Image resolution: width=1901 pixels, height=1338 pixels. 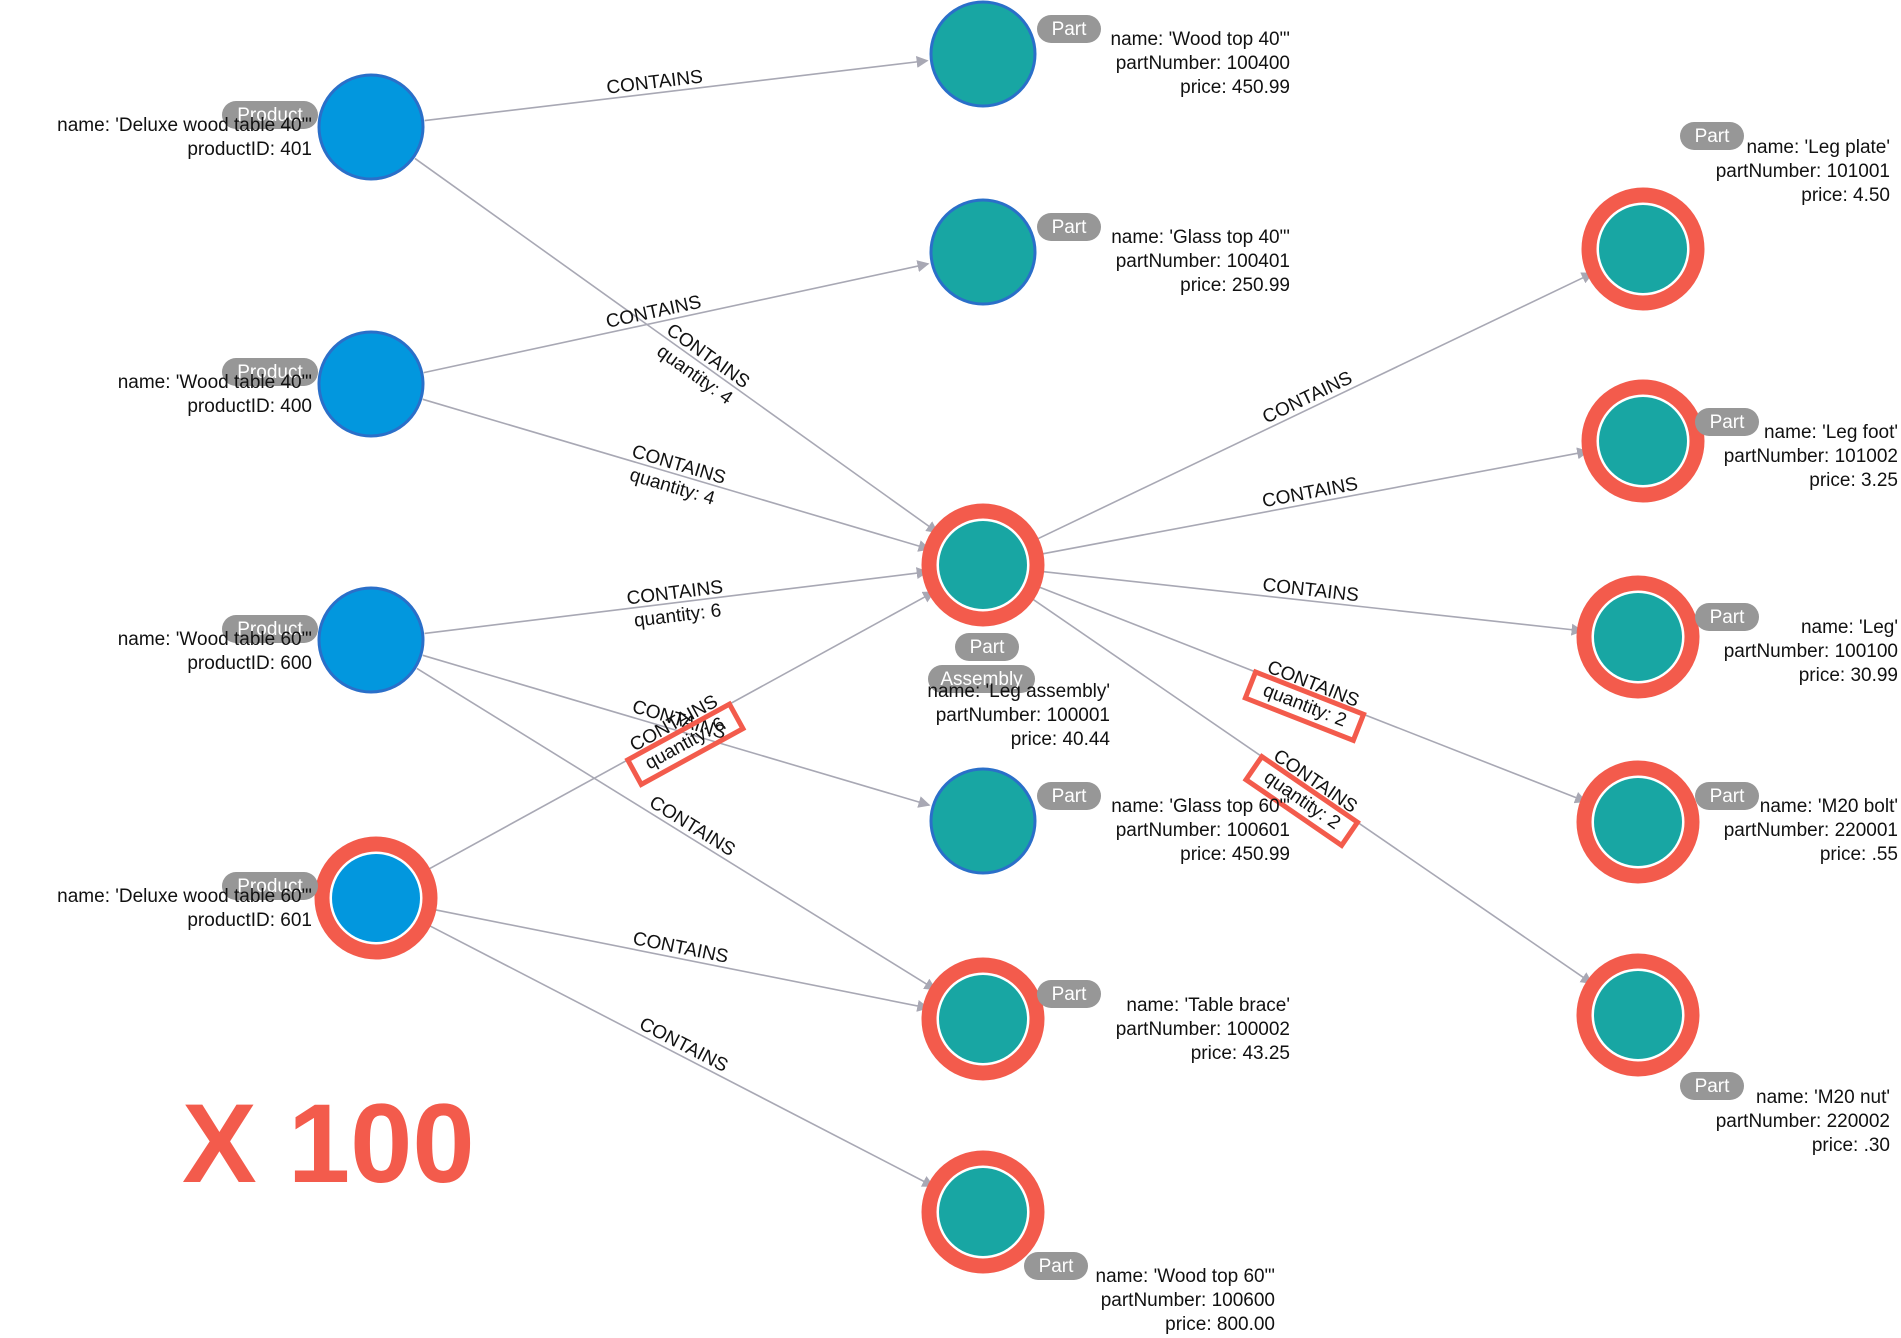 What do you see at coordinates (1304, 706) in the screenshot?
I see `quantity-highlight-box` at bounding box center [1304, 706].